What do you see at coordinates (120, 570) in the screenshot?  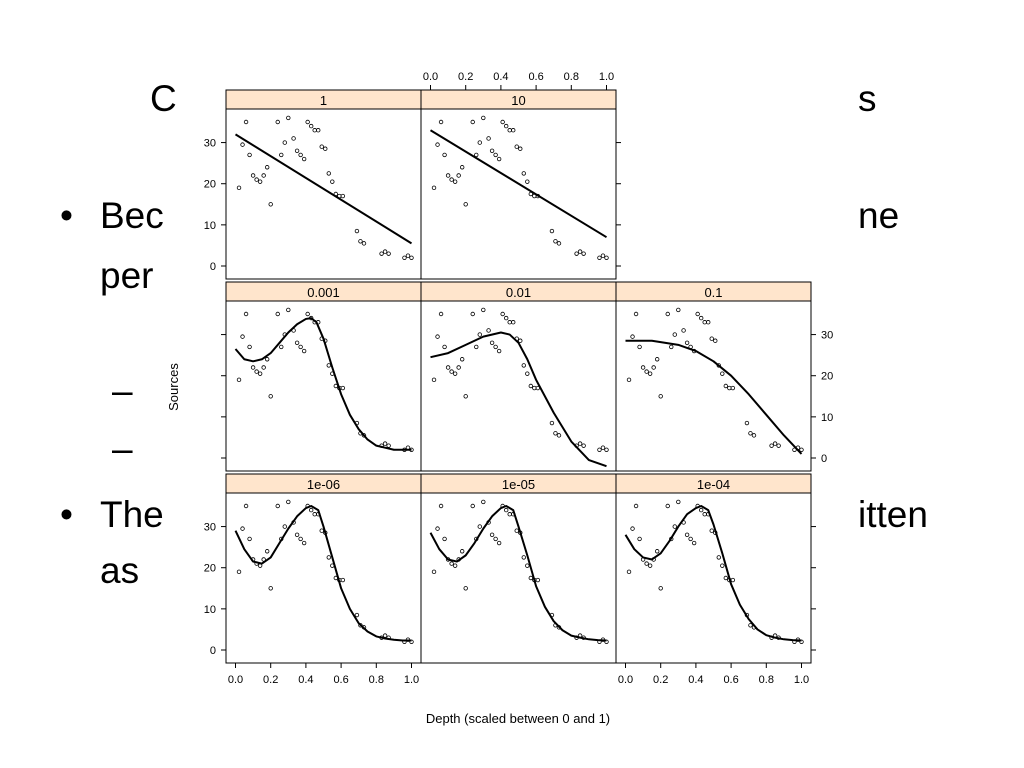 I see `bullet-text-4-left: as` at bounding box center [120, 570].